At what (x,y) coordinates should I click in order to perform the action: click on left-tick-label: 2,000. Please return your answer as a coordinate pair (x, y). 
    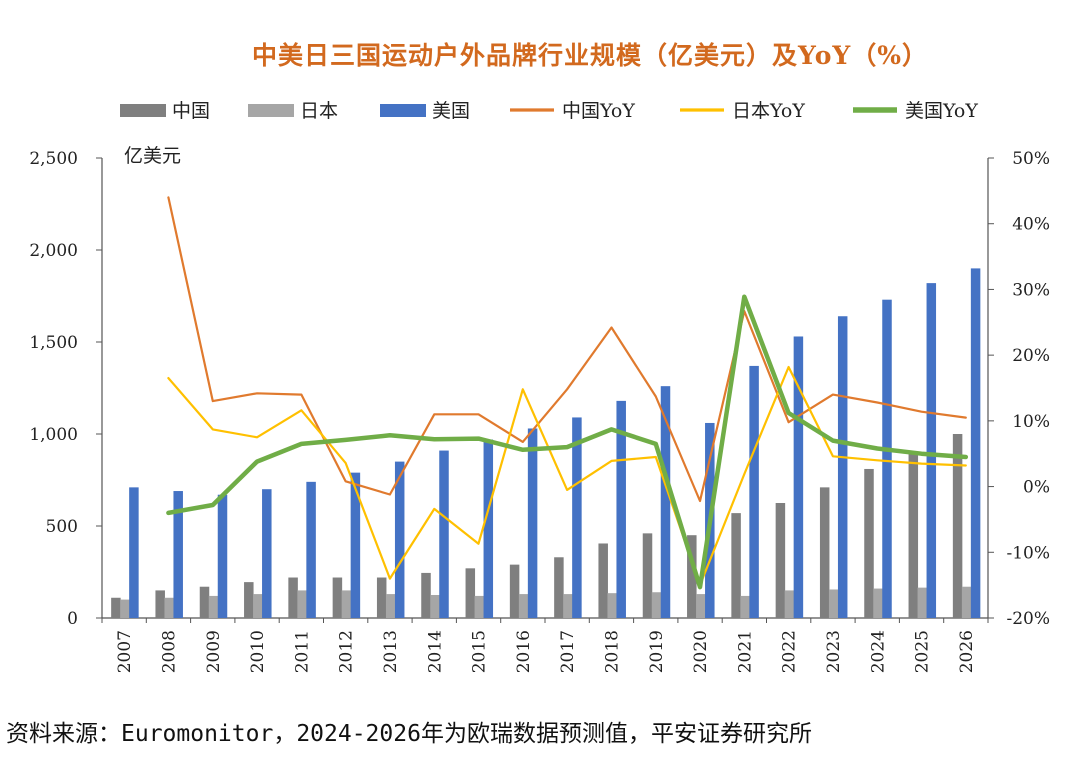
    Looking at the image, I should click on (53, 251).